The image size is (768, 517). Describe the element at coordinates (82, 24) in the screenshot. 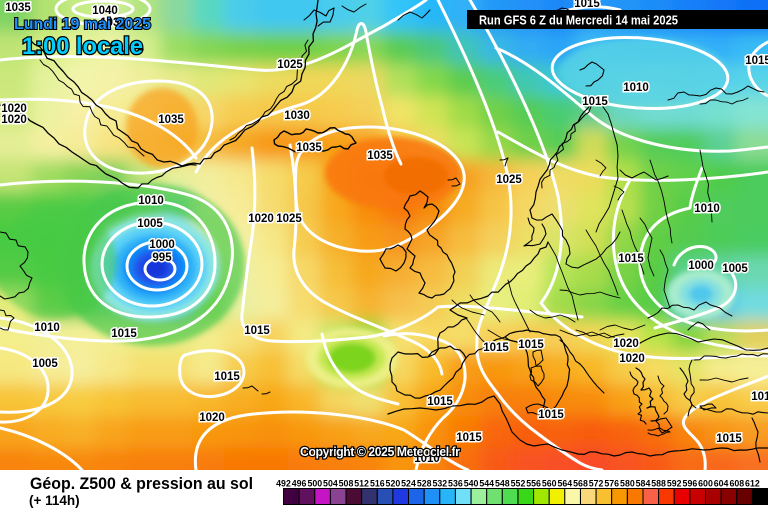

I see `svg-text: Lundi 19 mai 2025` at that location.